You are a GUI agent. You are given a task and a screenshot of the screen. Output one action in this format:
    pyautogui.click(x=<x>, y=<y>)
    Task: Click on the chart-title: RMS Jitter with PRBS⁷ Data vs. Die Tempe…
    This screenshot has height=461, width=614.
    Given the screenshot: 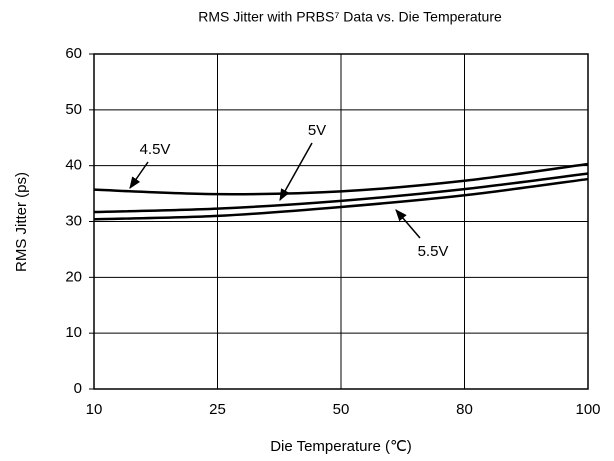 What is the action you would take?
    pyautogui.click(x=350, y=17)
    